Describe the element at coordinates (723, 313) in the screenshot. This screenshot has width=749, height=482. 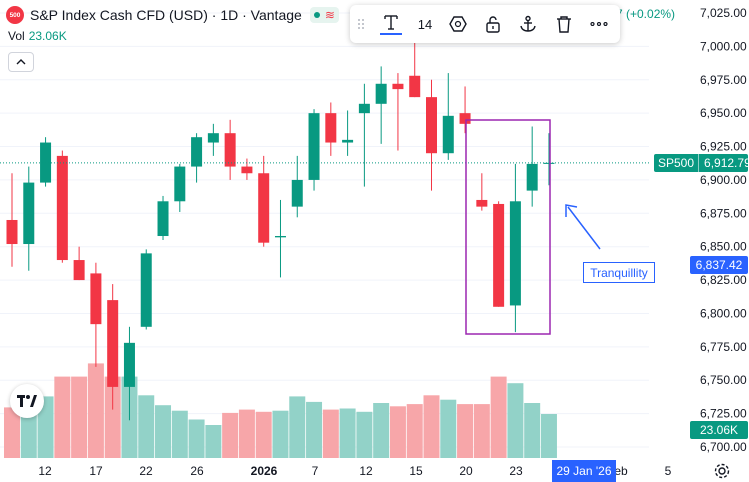
I see `price-tick-label: 6,800.00` at that location.